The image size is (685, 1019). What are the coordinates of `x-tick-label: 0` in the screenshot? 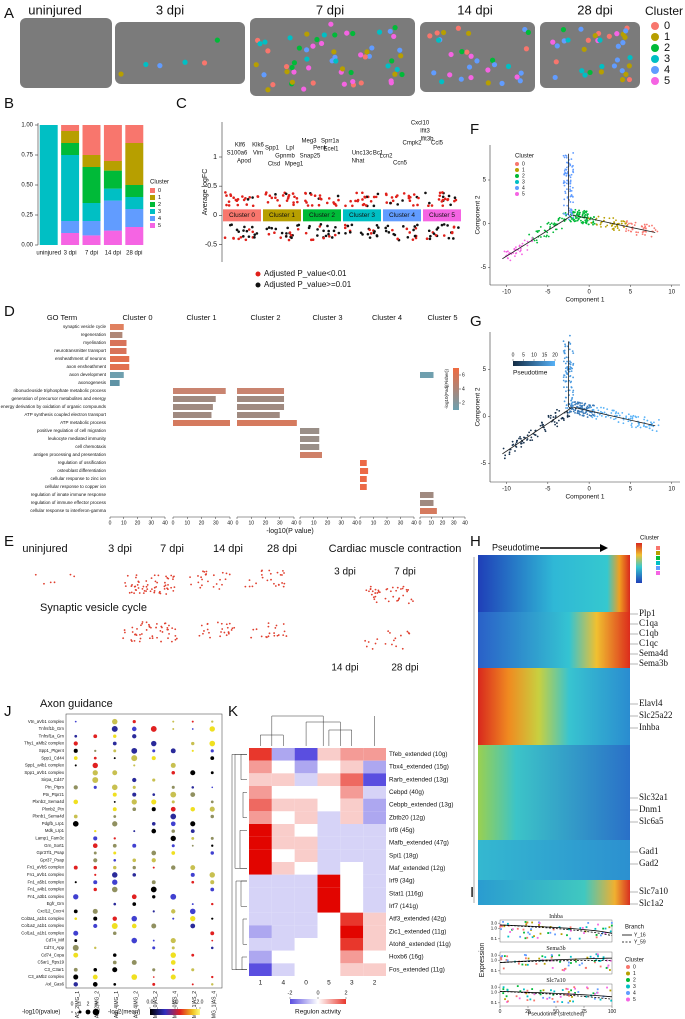 It's located at (173, 523).